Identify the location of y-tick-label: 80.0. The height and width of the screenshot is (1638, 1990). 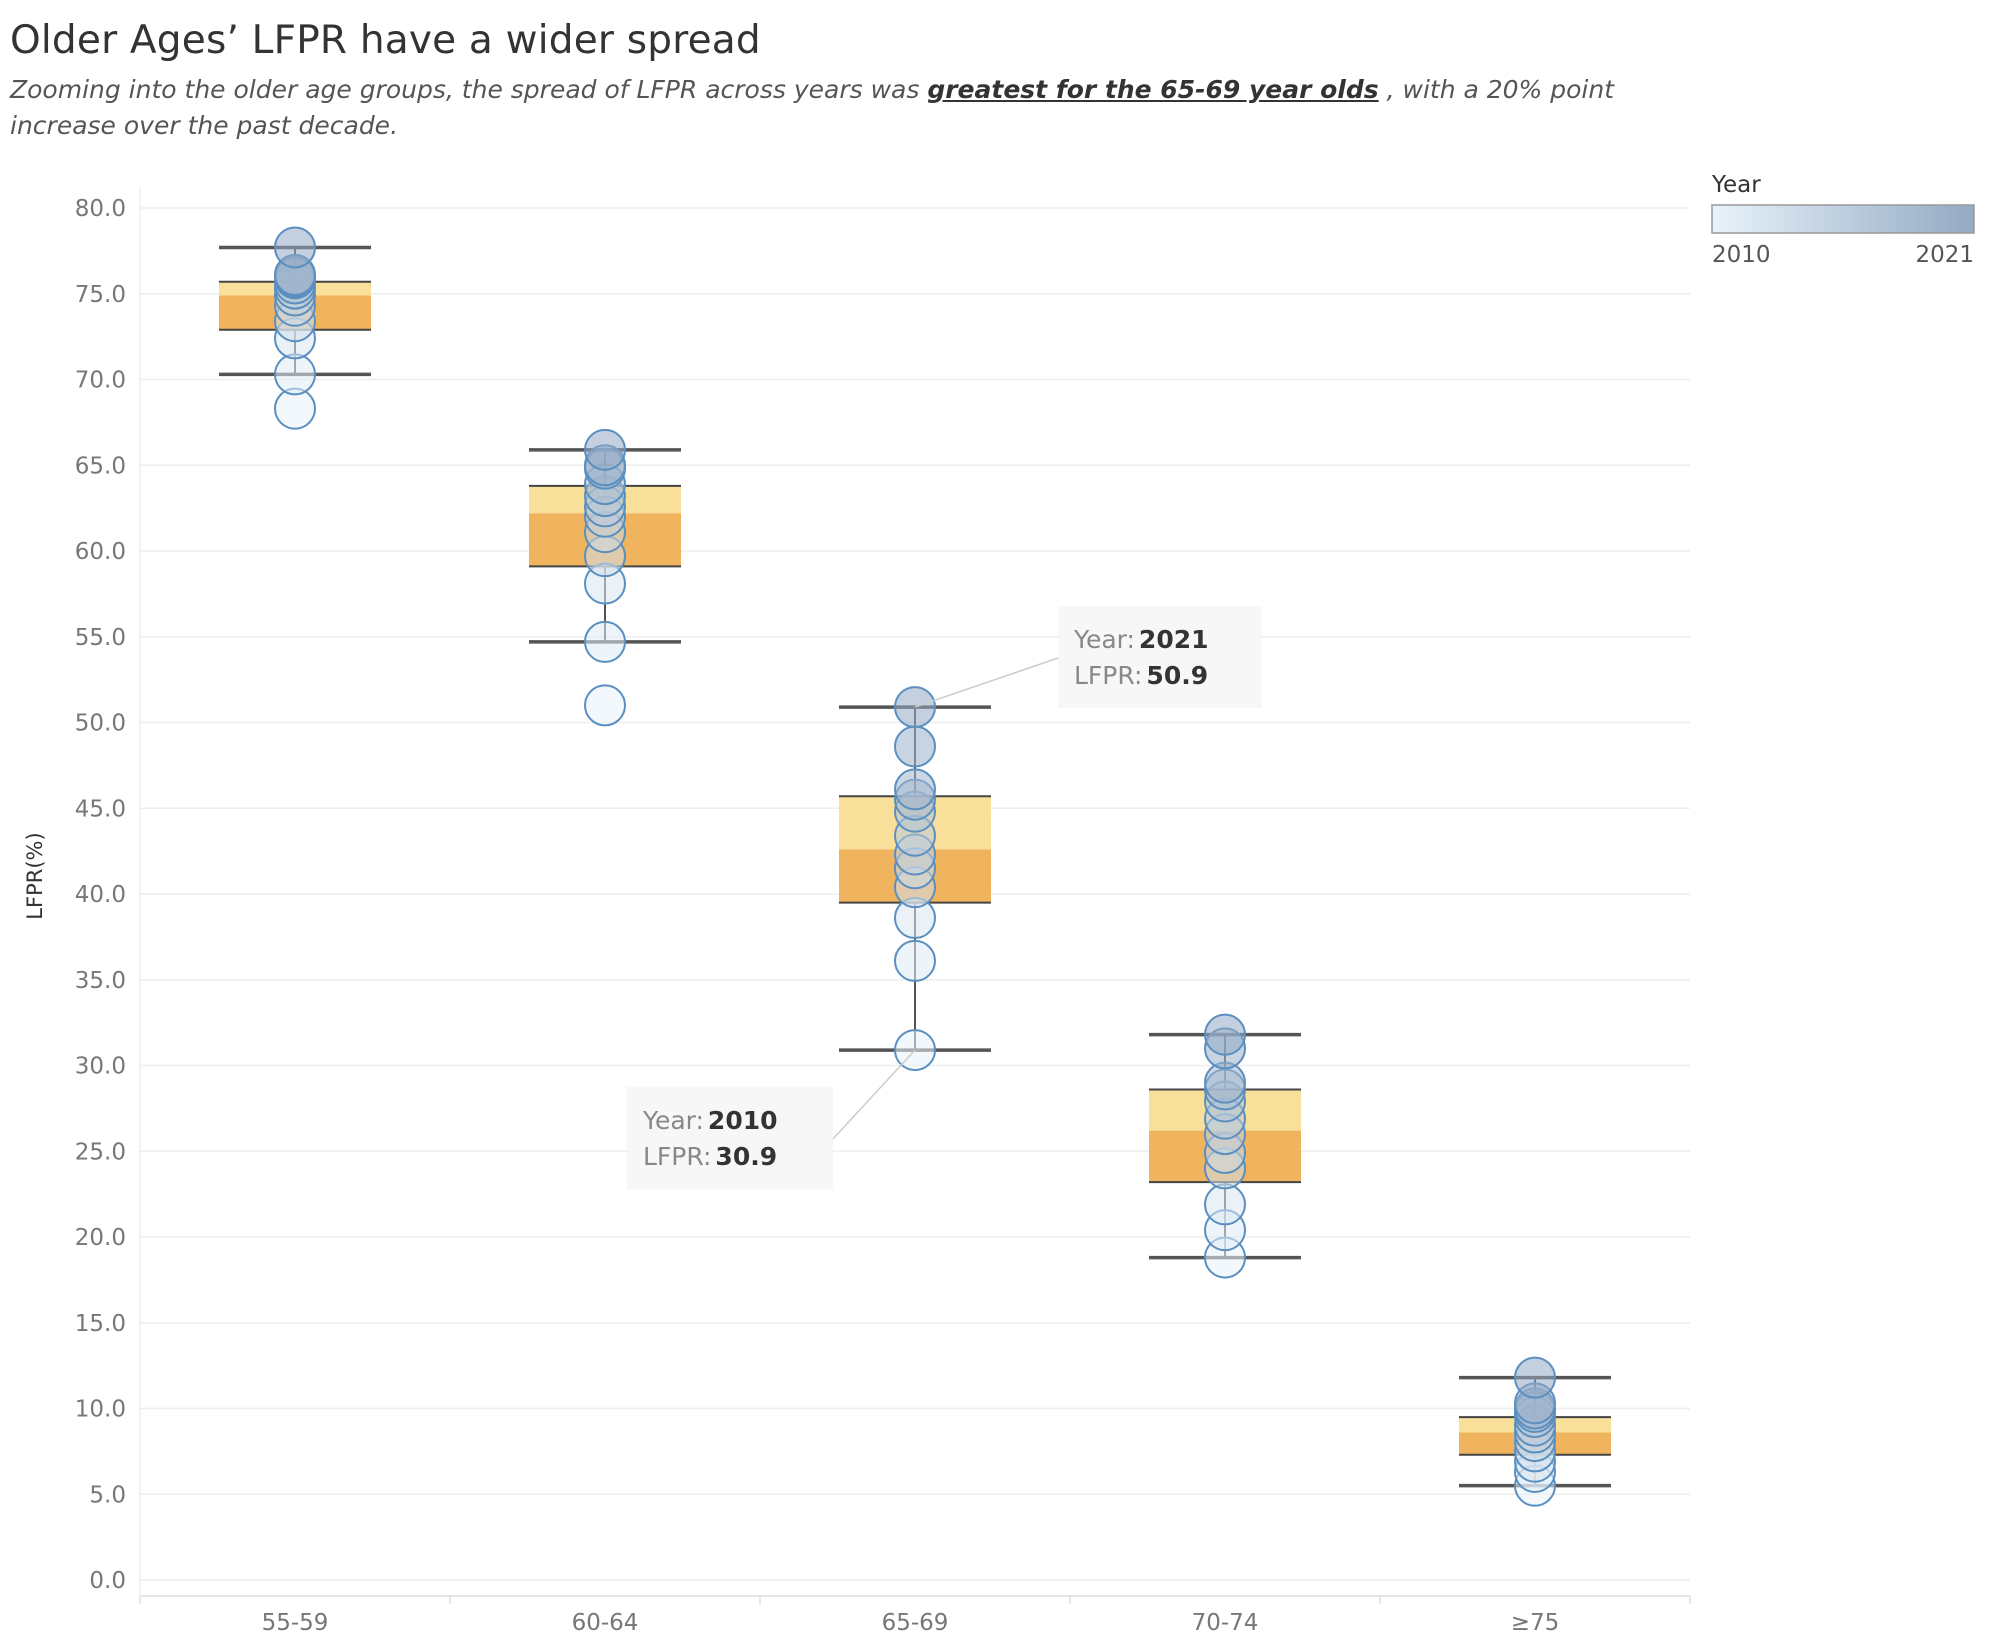
(100, 209).